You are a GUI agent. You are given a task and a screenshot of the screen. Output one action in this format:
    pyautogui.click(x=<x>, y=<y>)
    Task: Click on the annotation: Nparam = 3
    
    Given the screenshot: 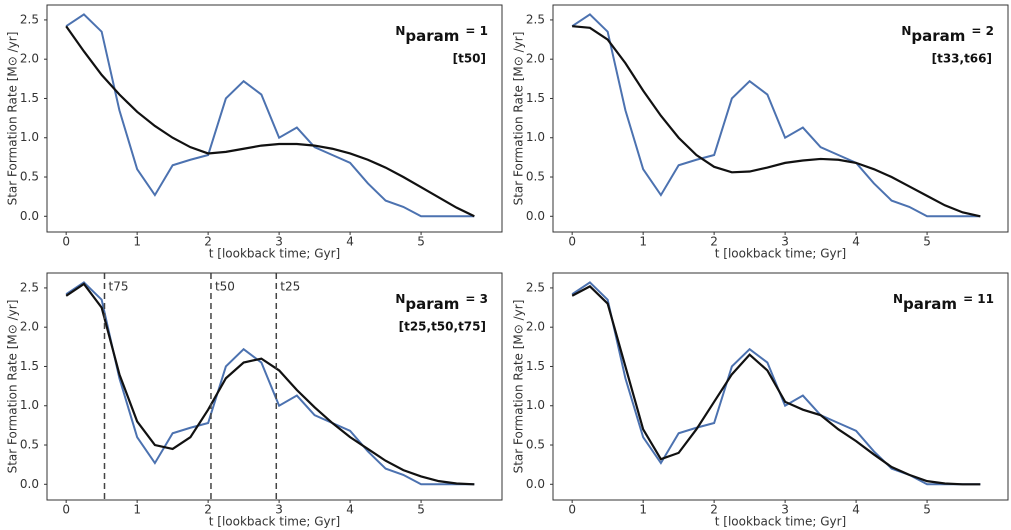 What is the action you would take?
    pyautogui.click(x=441, y=302)
    